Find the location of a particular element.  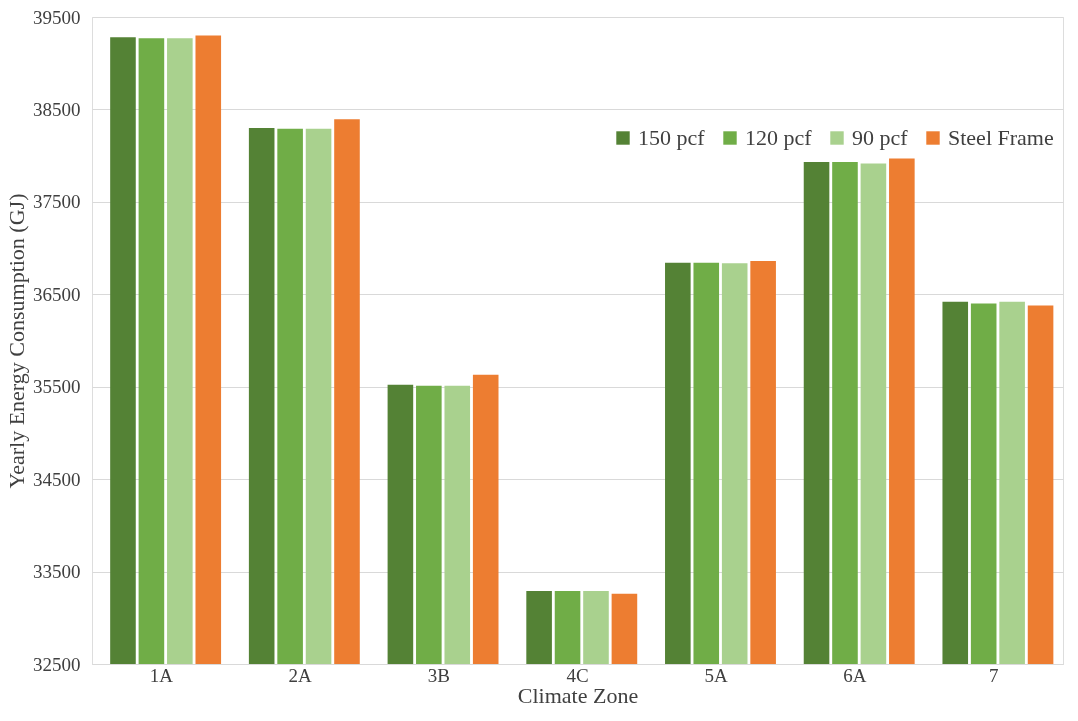

legend-label: 90 pcf is located at coordinates (880, 137).